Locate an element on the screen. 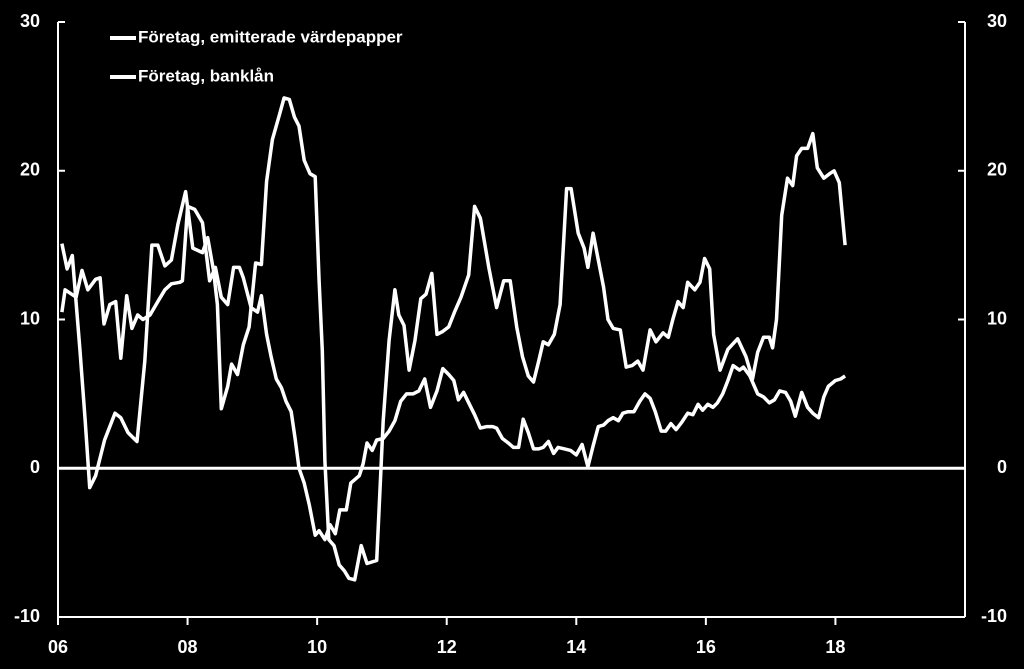  y2-tick-label: 10 is located at coordinates (997, 318).